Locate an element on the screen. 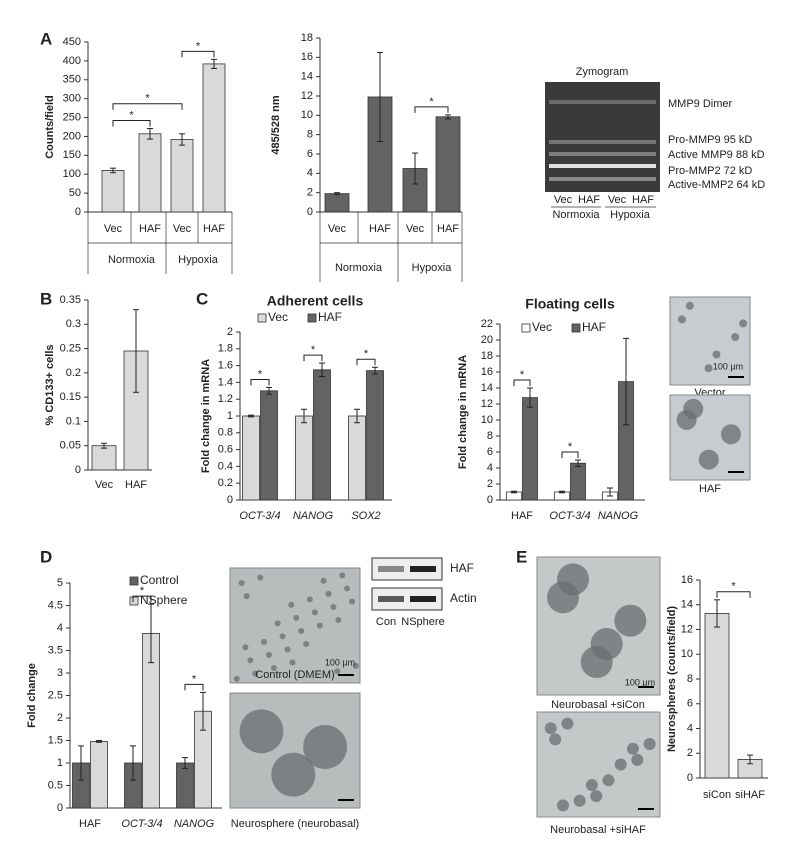 This screenshot has width=800, height=856. y-tick-label: 0.15 is located at coordinates (70, 397).